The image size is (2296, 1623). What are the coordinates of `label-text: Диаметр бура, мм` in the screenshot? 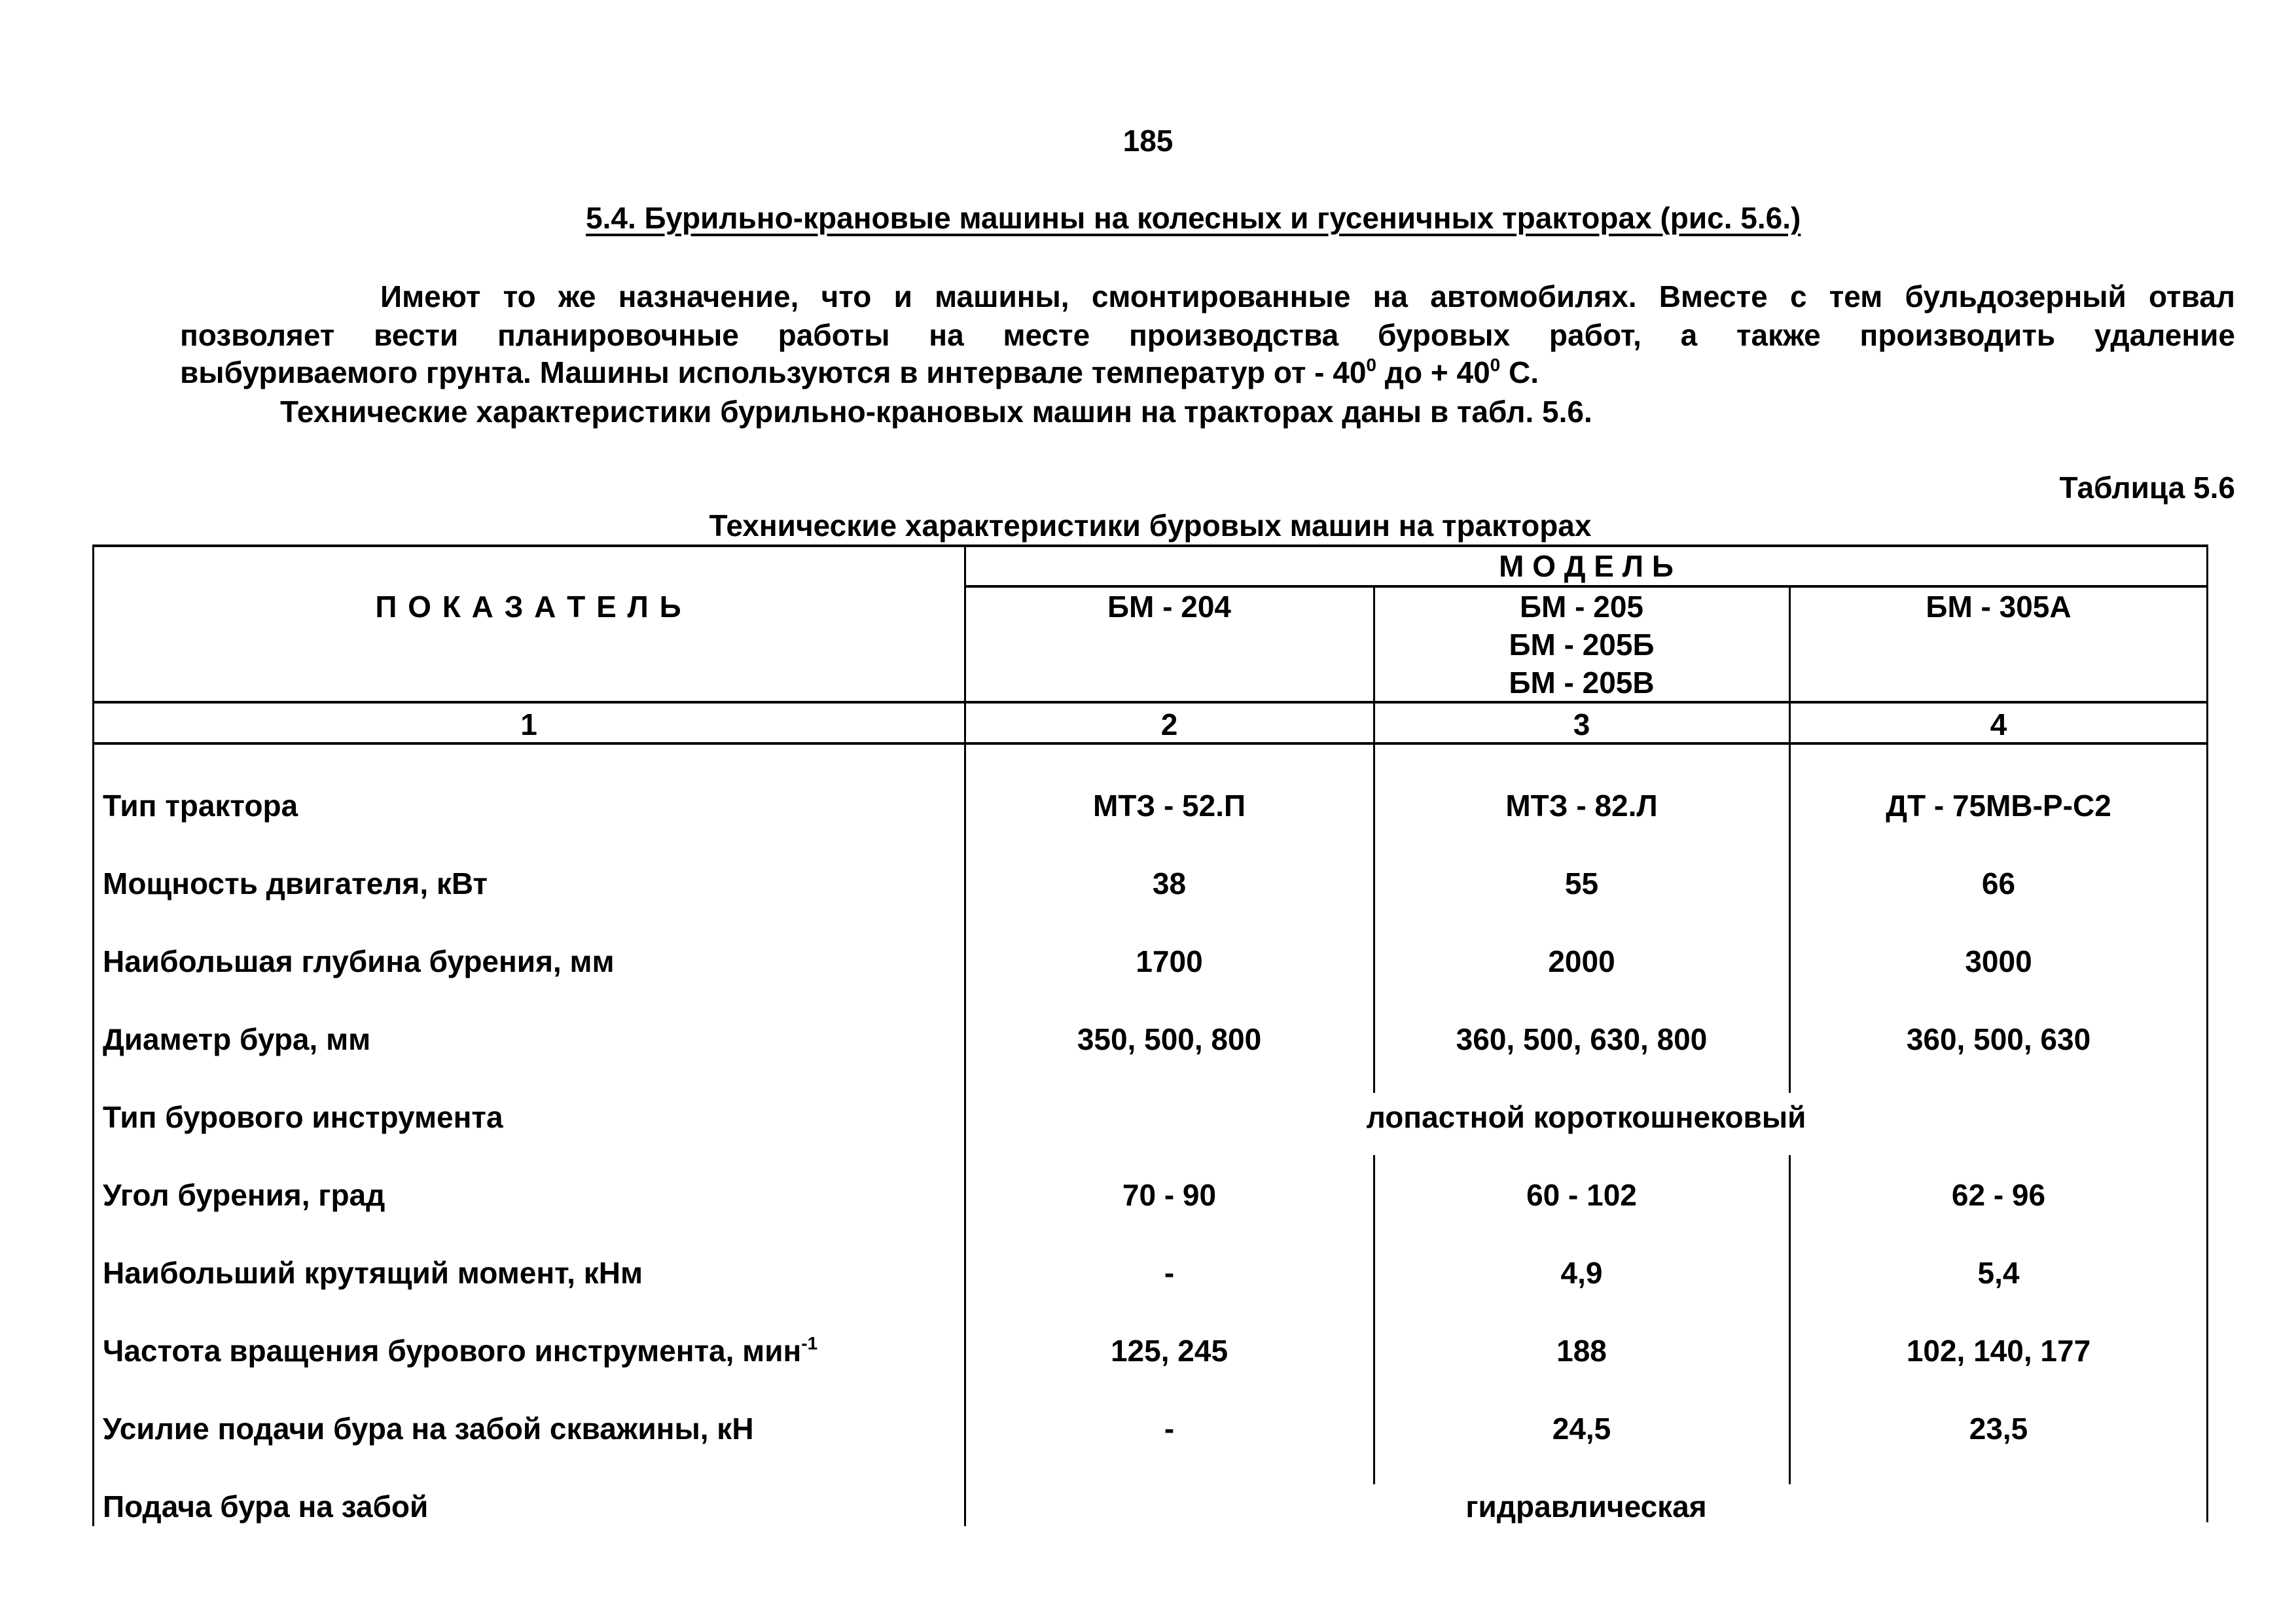 It's located at (237, 1039).